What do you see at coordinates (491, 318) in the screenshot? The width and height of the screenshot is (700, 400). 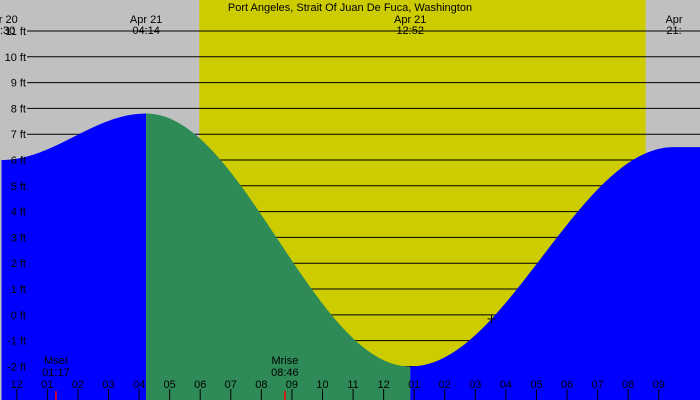 I see `current-time-marker` at bounding box center [491, 318].